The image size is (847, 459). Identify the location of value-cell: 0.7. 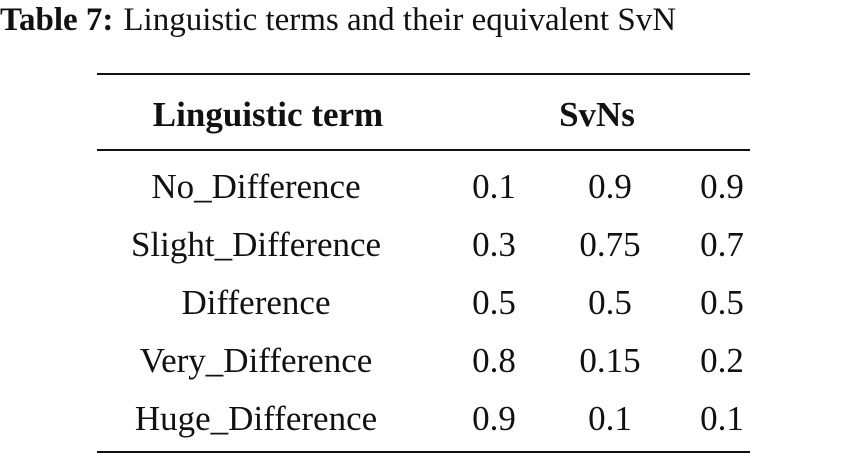
(722, 244).